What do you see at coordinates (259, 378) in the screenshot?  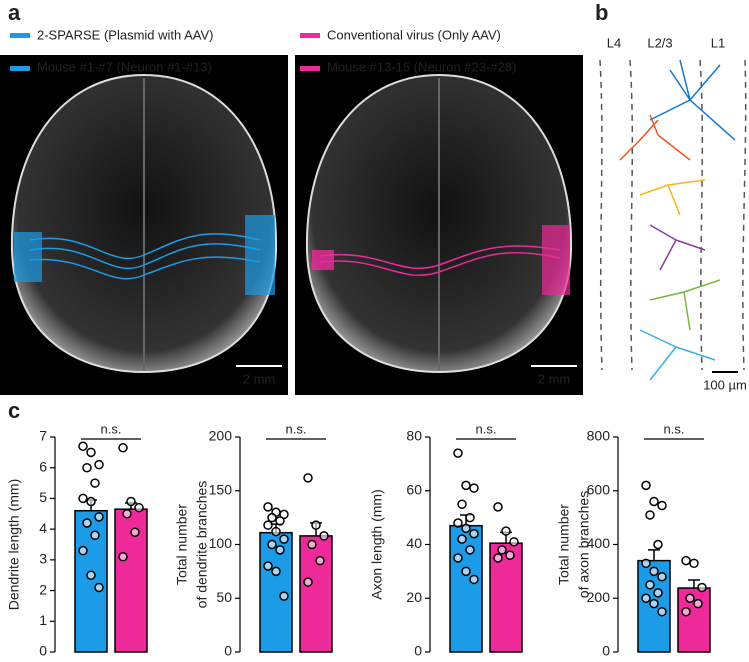 I see `scale-bar-label: 2 mm` at bounding box center [259, 378].